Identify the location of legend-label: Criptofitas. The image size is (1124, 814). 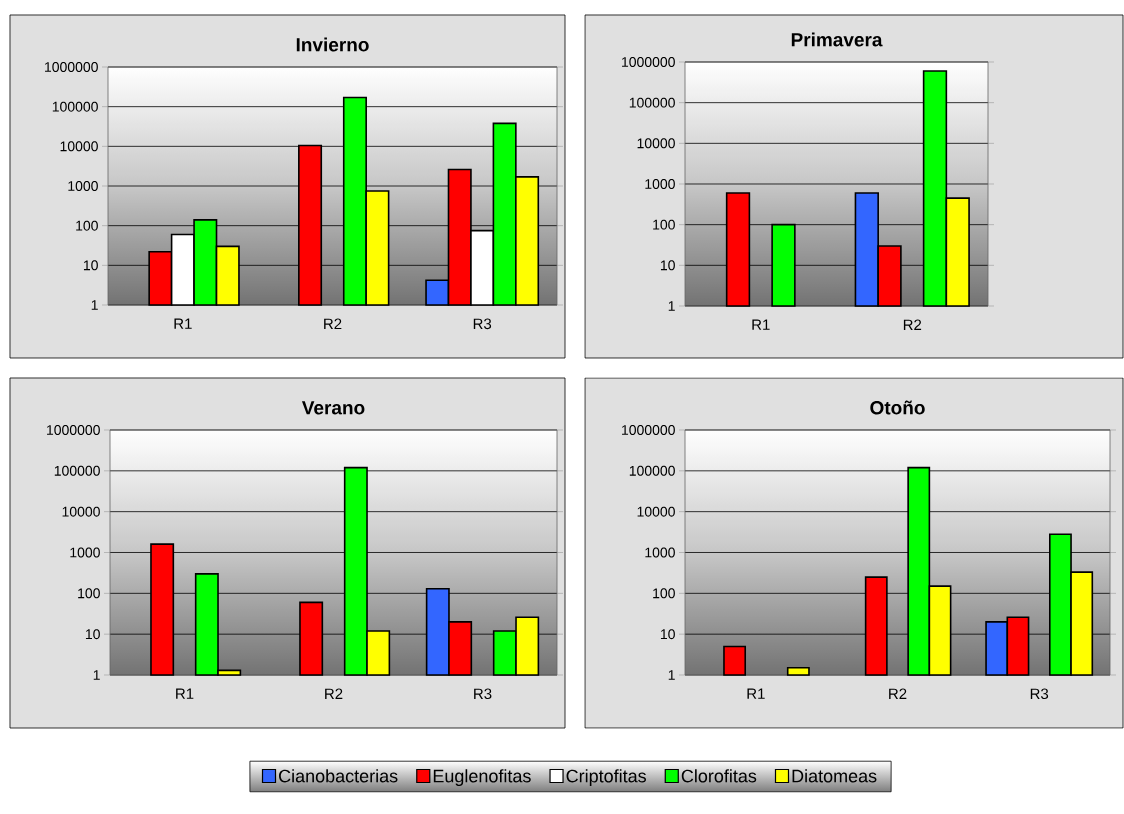
(606, 777).